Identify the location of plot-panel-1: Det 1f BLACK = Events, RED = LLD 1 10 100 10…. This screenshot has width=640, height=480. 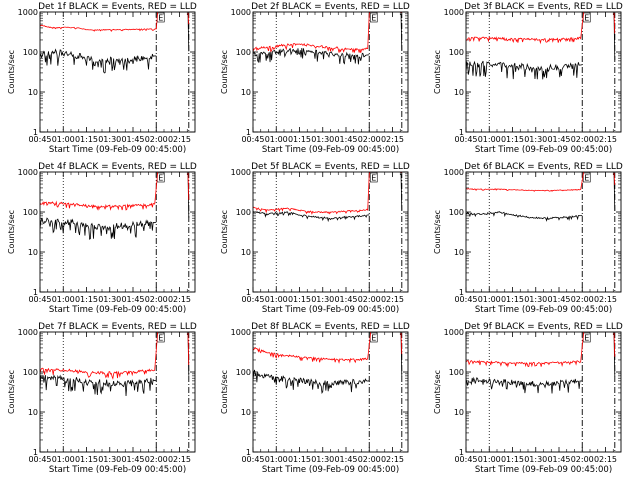
(102, 78).